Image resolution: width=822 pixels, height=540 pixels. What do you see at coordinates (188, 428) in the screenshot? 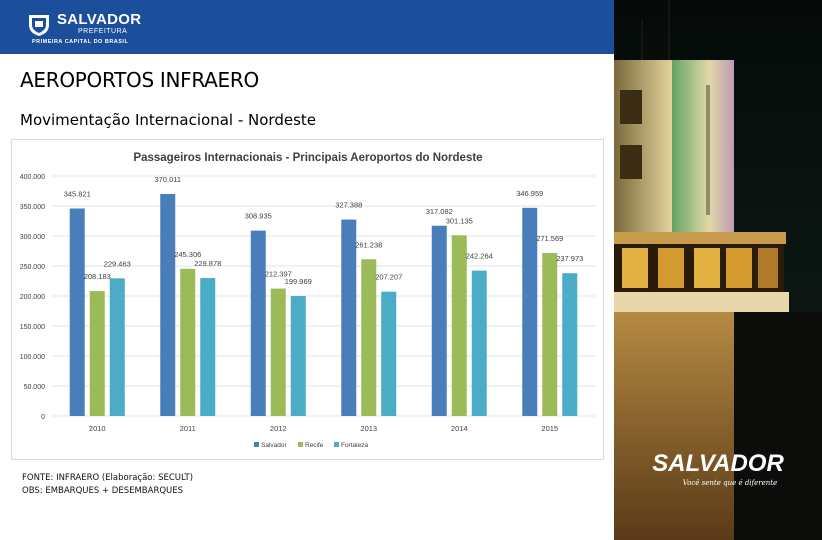
I see `x-tick-label: 2011` at bounding box center [188, 428].